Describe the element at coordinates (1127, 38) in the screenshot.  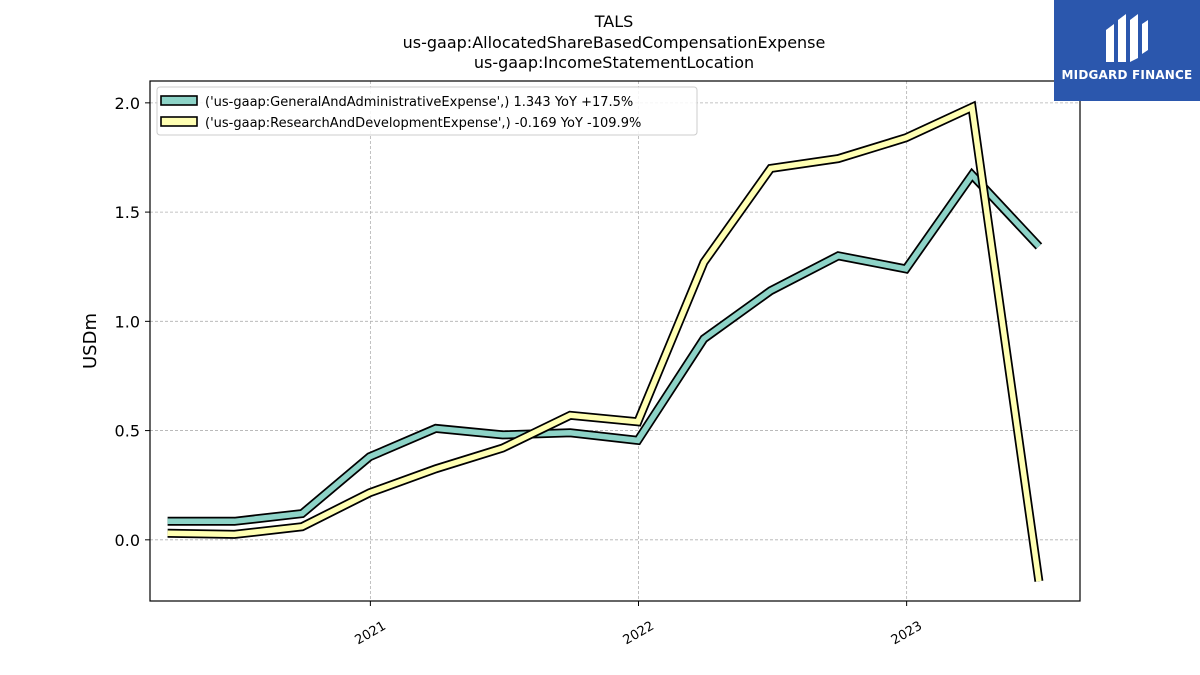
I see `logo-mark-icon` at that location.